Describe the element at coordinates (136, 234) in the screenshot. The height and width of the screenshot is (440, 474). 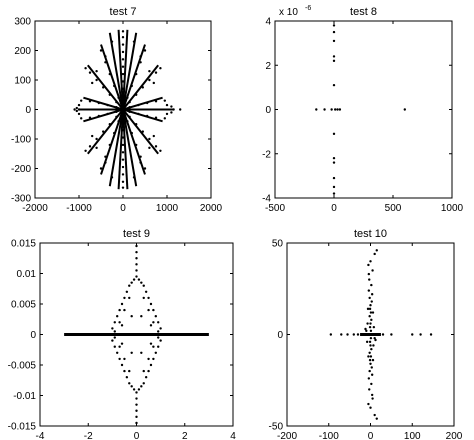
I see `chart-title: test 9` at that location.